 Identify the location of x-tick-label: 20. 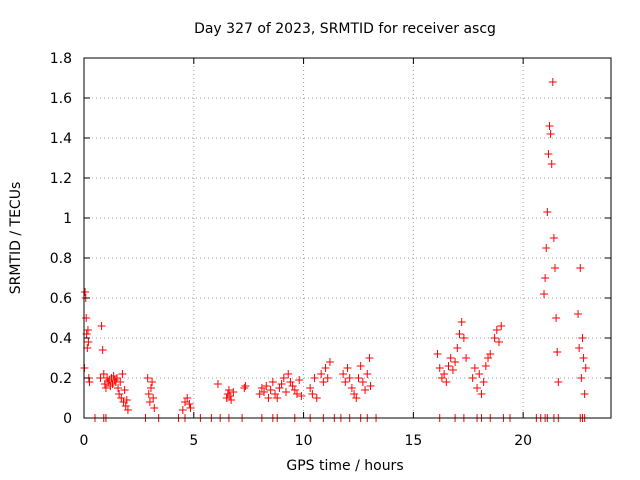
(523, 441).